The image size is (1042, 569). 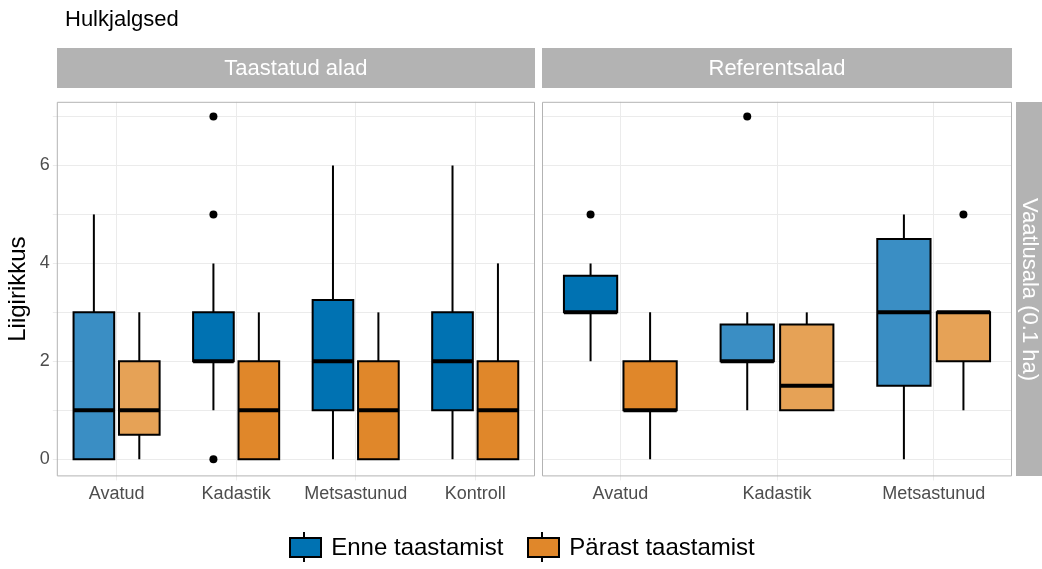 I want to click on x-tick-label: Kontroll, so click(x=475, y=493).